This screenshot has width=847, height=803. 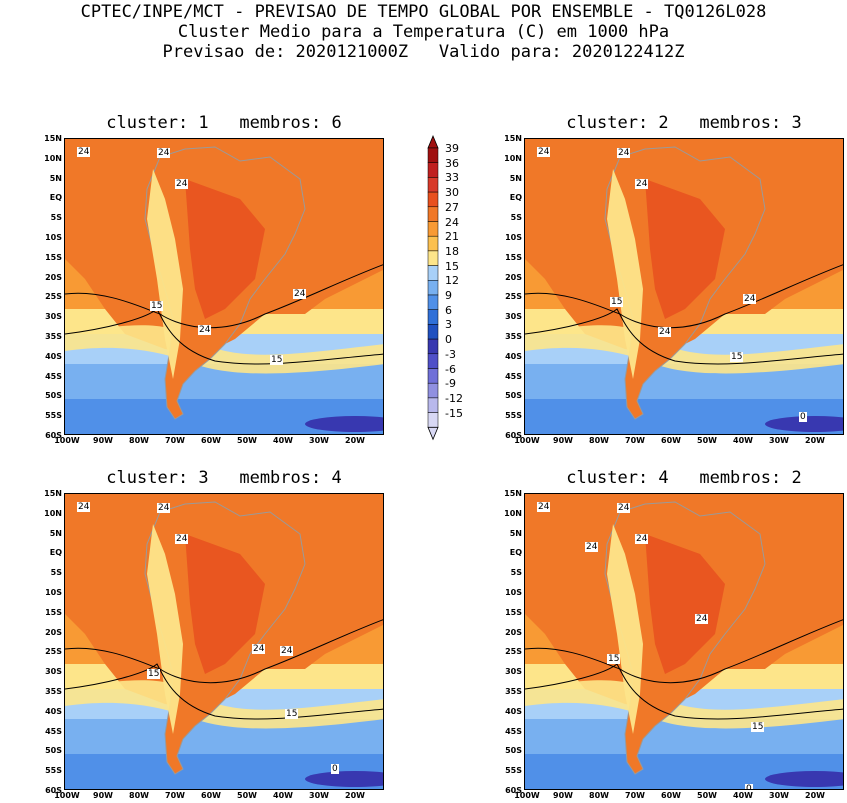 I want to click on x-tick-label: 20W, so click(x=355, y=440).